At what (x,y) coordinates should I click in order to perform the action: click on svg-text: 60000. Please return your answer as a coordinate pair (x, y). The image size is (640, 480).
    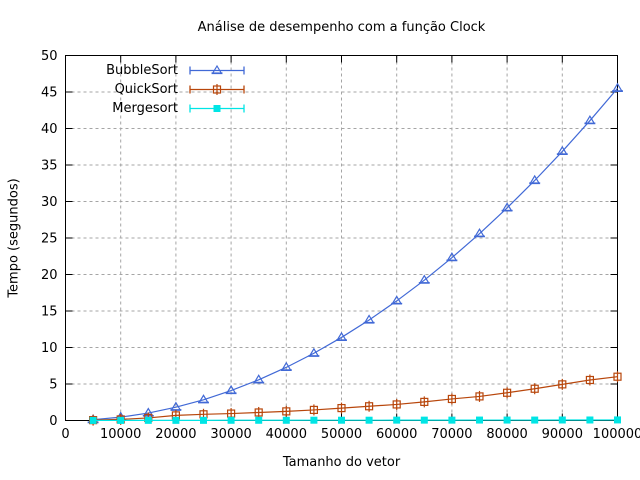
    Looking at the image, I should click on (396, 434).